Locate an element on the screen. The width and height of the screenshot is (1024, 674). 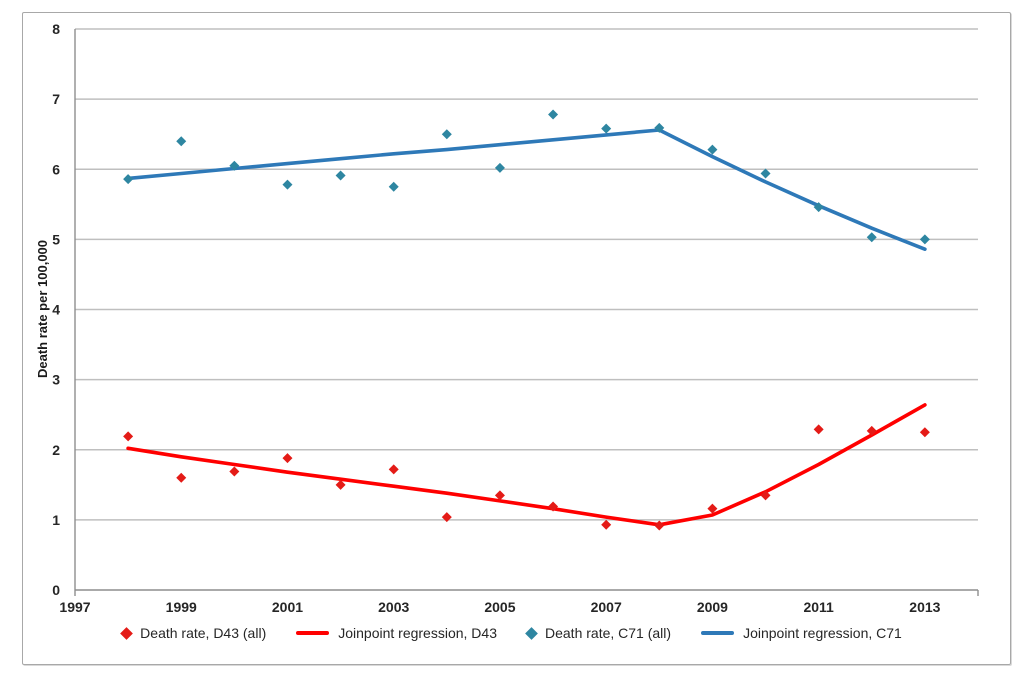
y-tick-label: 6 is located at coordinates (56, 169).